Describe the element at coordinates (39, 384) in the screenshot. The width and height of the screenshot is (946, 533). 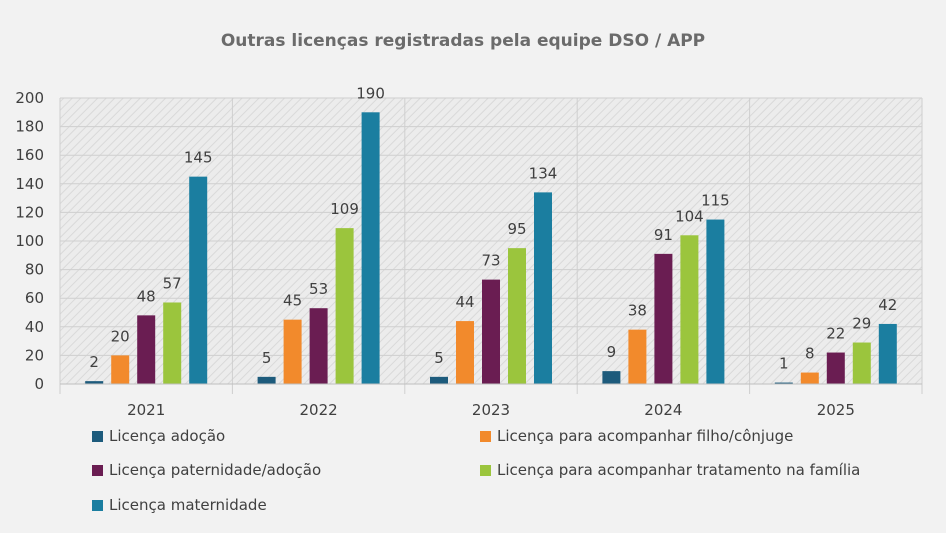
I see `y-tick-label: 0` at that location.